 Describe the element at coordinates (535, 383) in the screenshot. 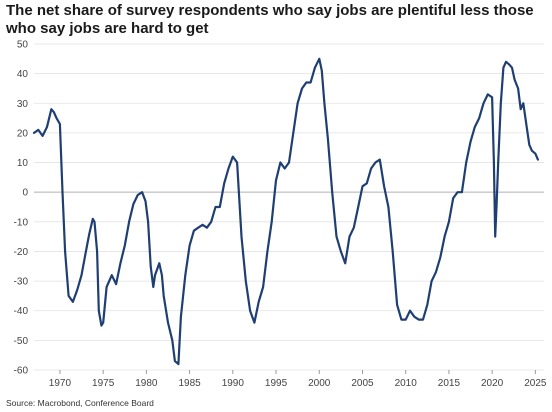

I see `x-tick-label: 2025` at that location.